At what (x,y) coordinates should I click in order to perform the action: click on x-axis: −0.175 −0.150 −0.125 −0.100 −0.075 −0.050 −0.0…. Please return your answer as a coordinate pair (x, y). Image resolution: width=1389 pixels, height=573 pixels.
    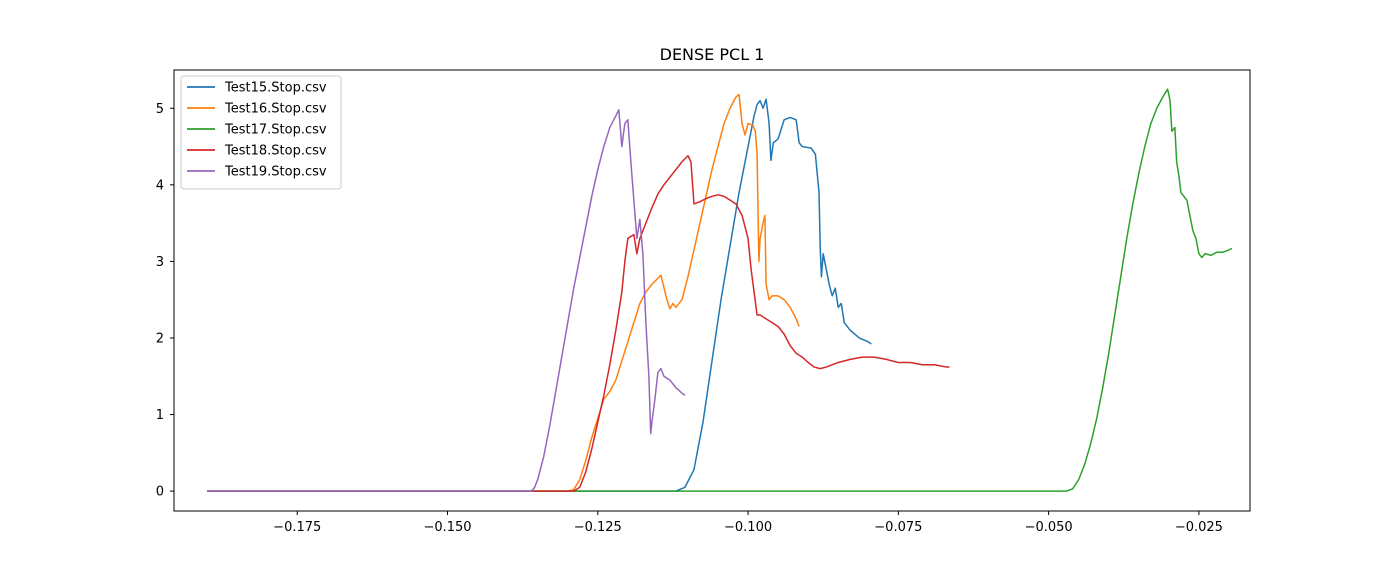
    Looking at the image, I should click on (748, 523).